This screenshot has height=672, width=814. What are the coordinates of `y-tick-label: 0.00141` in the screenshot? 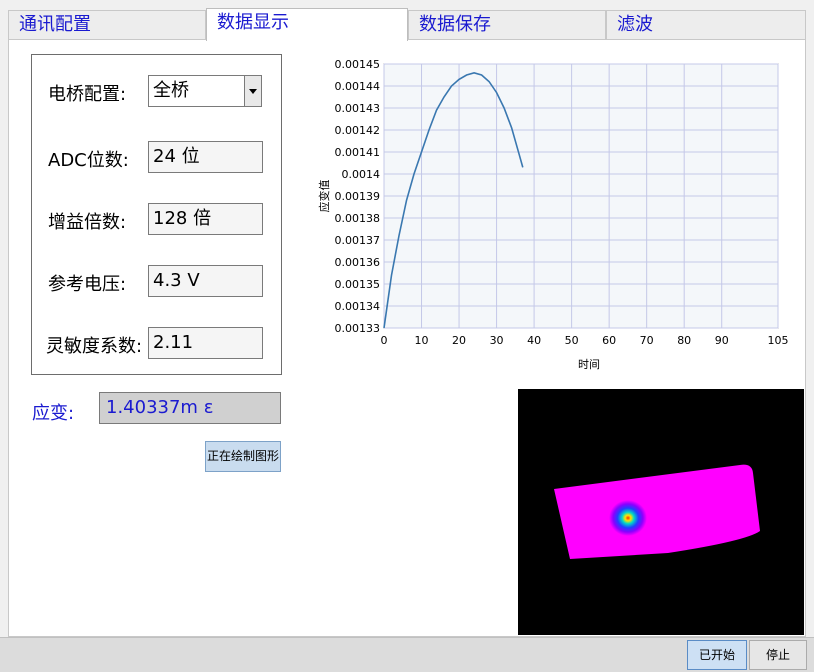 It's located at (358, 152).